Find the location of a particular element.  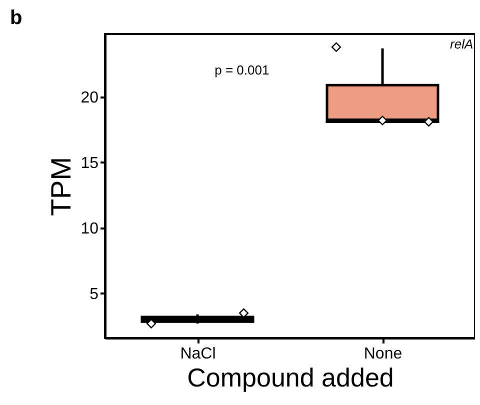

x-tick-label: NaCl is located at coordinates (198, 354).